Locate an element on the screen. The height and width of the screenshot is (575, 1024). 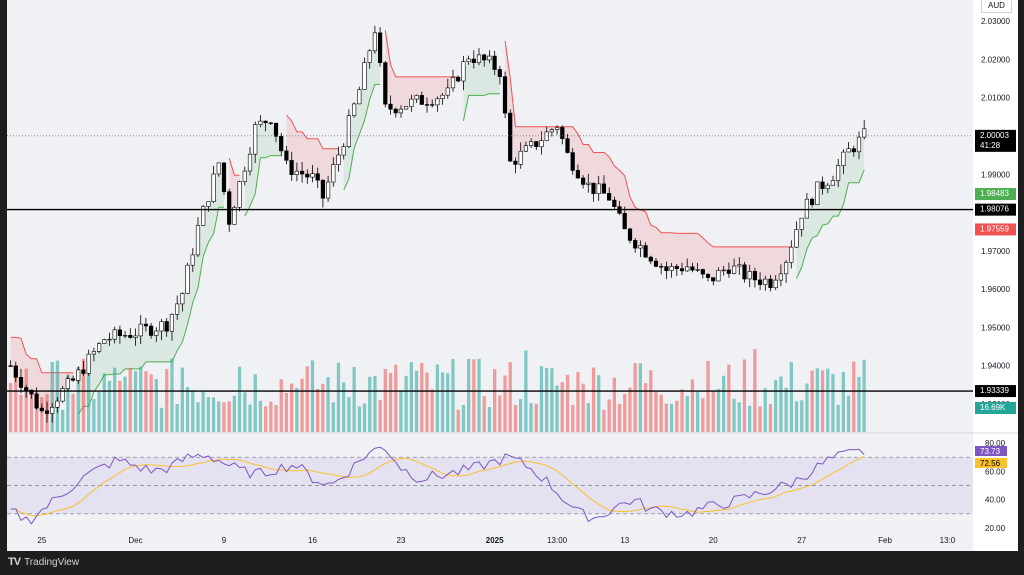
price-tick-label: 1.96000 is located at coordinates (995, 289).